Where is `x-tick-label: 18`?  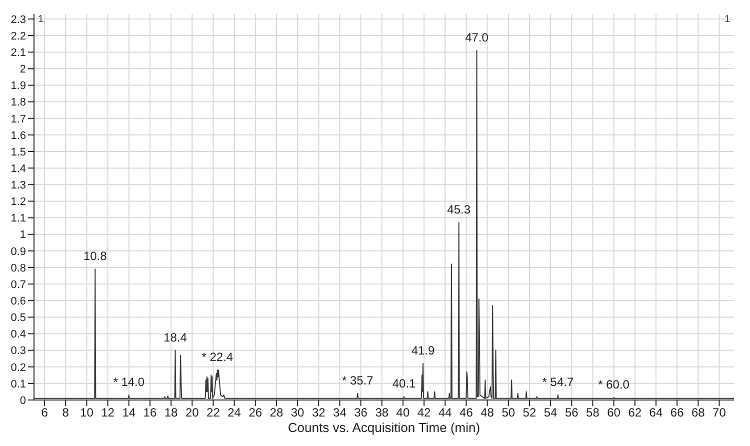
x-tick-label: 18 is located at coordinates (171, 413).